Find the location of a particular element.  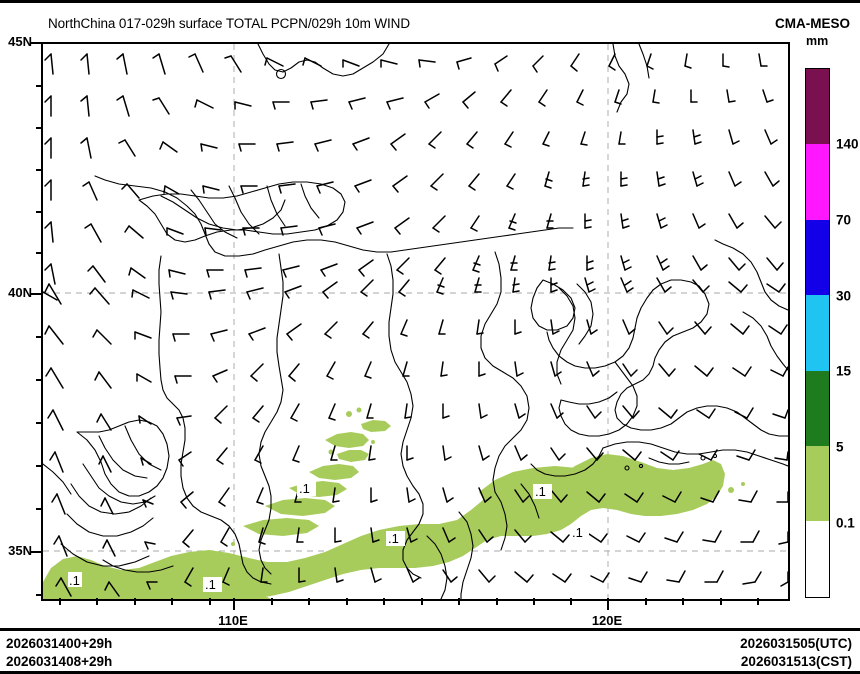

top-rule is located at coordinates (430, 1).